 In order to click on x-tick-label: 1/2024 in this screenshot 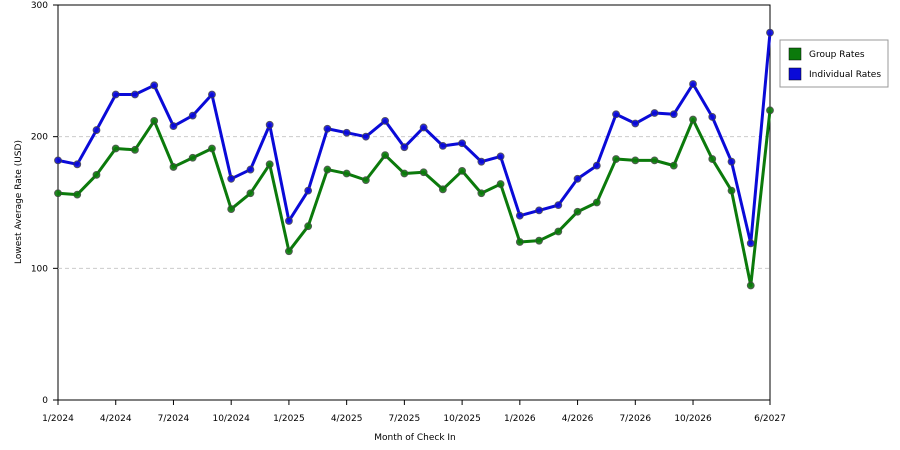, I will do `click(58, 419)`.